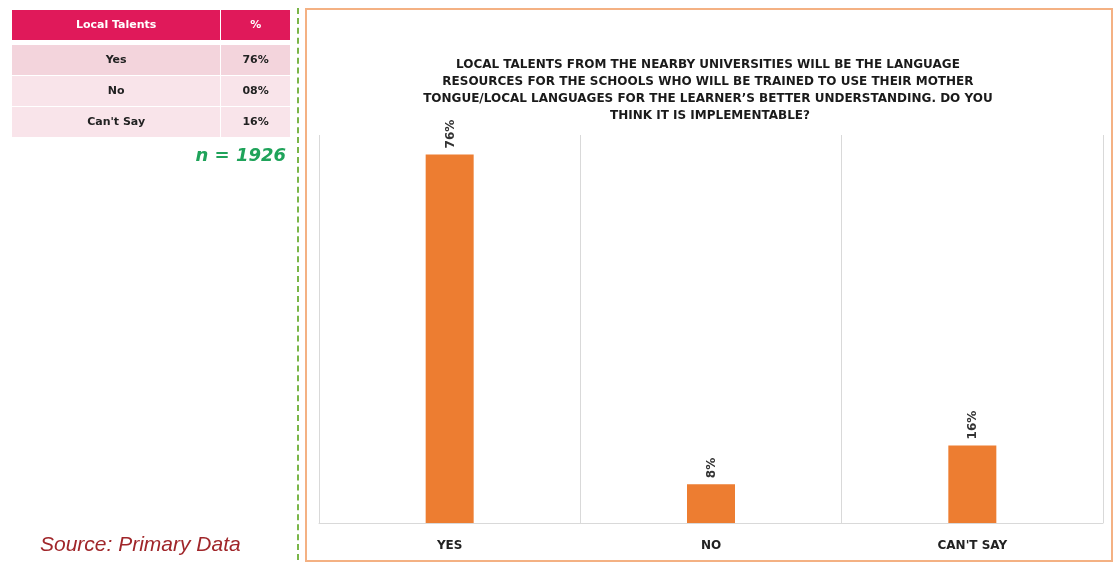  Describe the element at coordinates (240, 154) in the screenshot. I see `text: n = 1926` at that location.